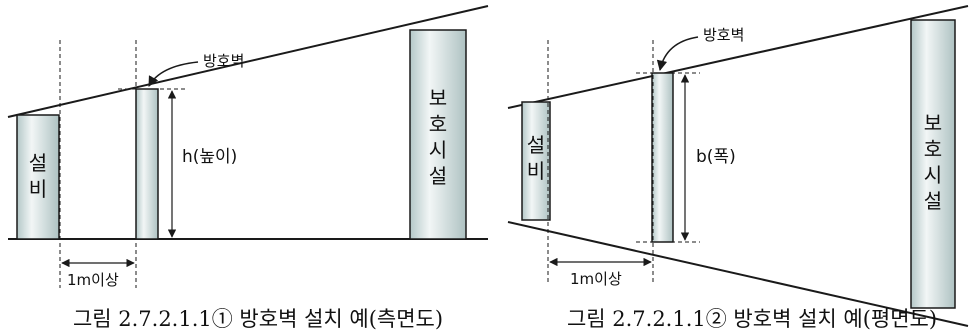  What do you see at coordinates (738, 274) in the screenshot?
I see `lower-boundary-line` at bounding box center [738, 274].